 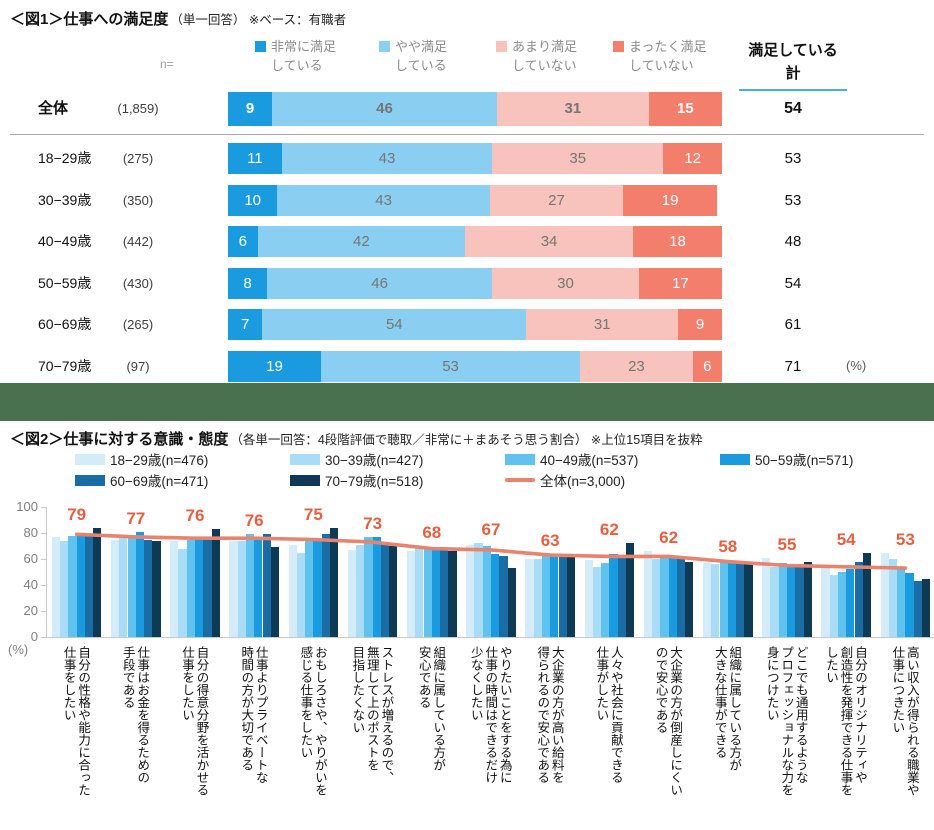 What do you see at coordinates (573, 109) in the screenshot?
I see `bar-segment: 31` at bounding box center [573, 109].